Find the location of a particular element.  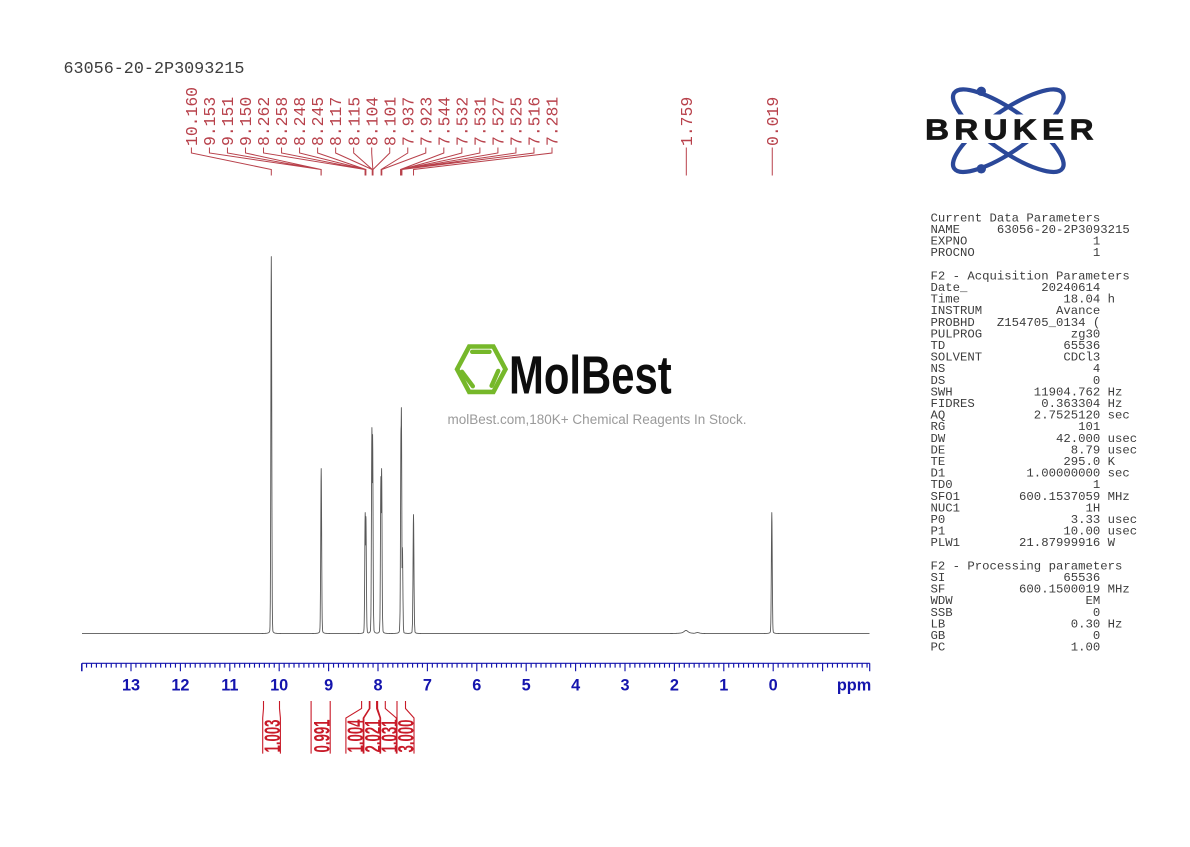

svg-text: SF 600.1500019 MHz is located at coordinates (1030, 590).